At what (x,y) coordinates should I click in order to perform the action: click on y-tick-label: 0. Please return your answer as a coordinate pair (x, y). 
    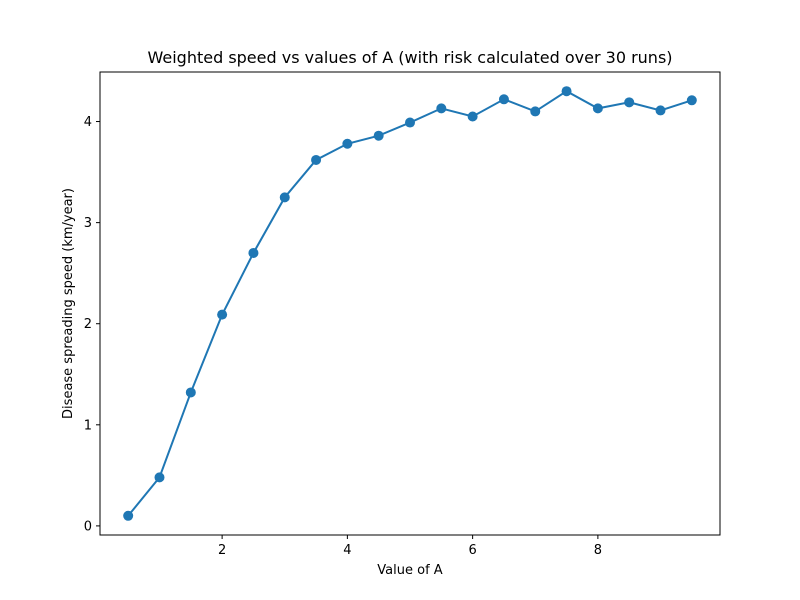
    Looking at the image, I should click on (88, 526).